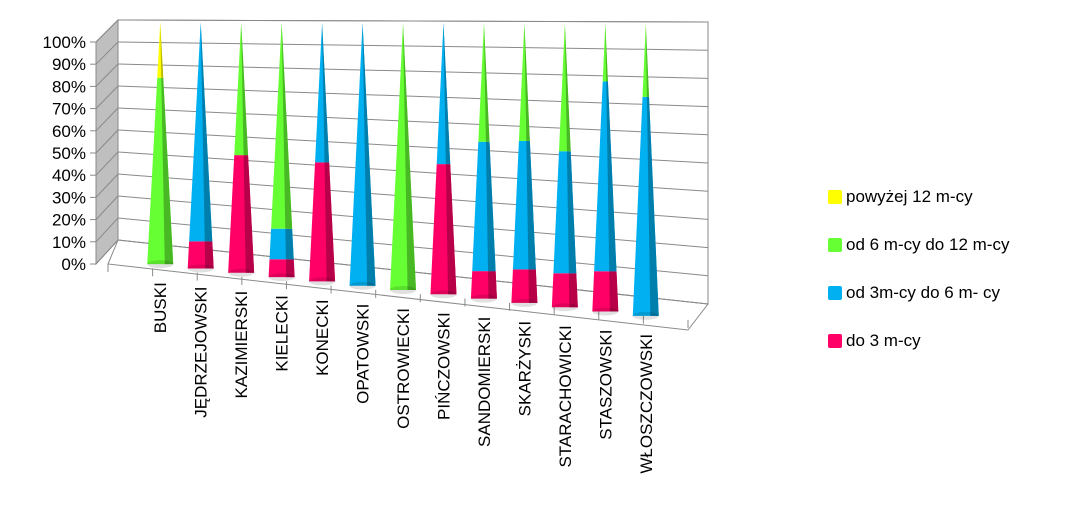 The height and width of the screenshot is (532, 1089). What do you see at coordinates (69, 86) in the screenshot?
I see `y-tick-label: 80%` at bounding box center [69, 86].